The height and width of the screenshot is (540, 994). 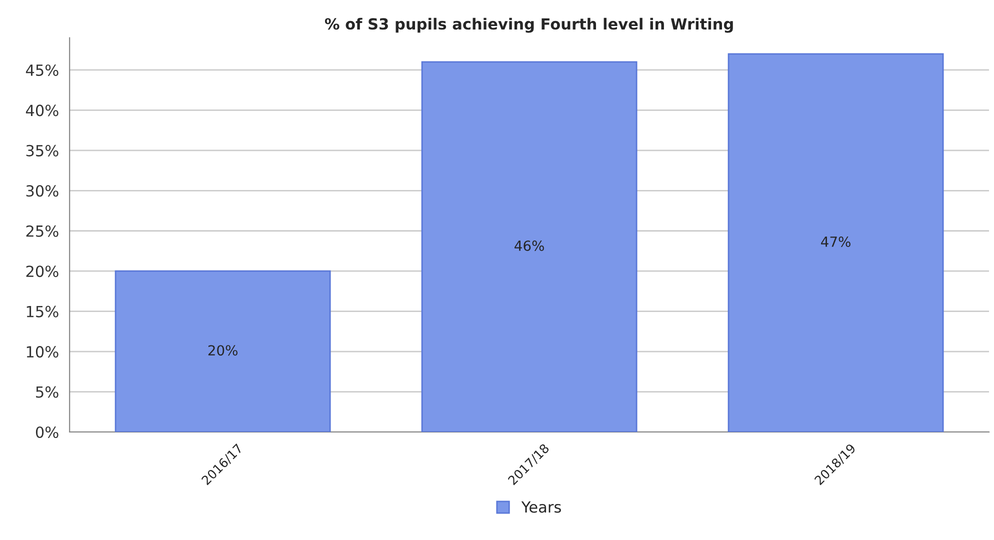 What do you see at coordinates (42, 352) in the screenshot?
I see `y-tick-label: 10%` at bounding box center [42, 352].